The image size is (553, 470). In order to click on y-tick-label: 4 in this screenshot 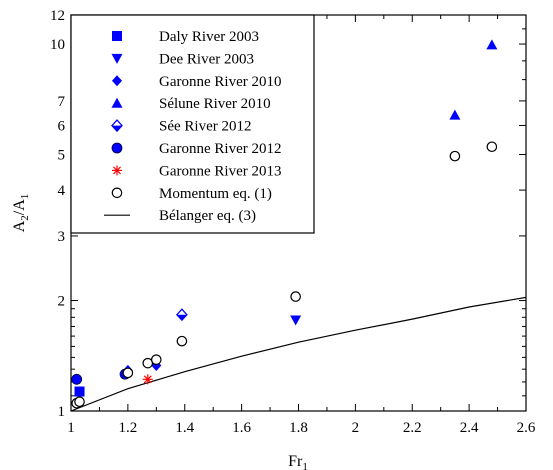, I will do `click(62, 191)`.